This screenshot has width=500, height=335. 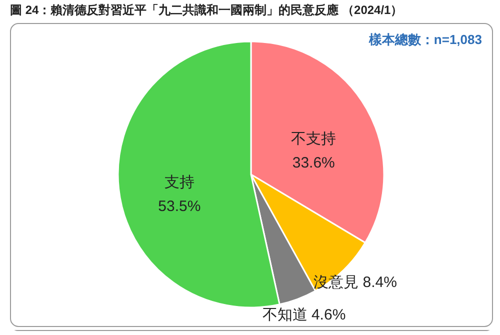 I want to click on data-label: 33.6%, so click(x=313, y=163).